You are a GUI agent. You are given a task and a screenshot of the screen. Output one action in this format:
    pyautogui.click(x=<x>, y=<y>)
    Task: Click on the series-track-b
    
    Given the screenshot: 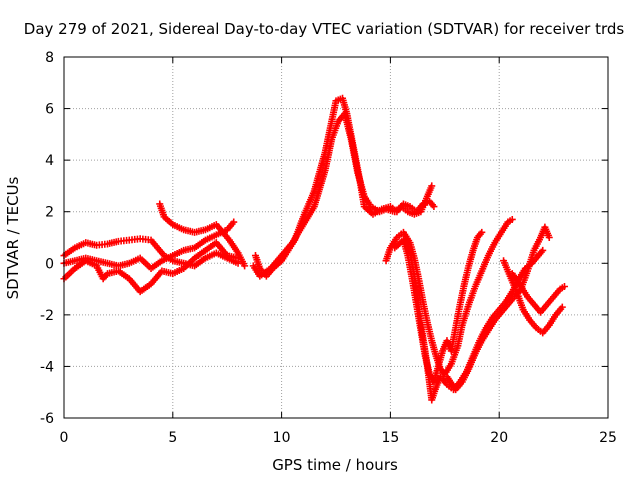 What is the action you would take?
    pyautogui.click(x=151, y=267)
    